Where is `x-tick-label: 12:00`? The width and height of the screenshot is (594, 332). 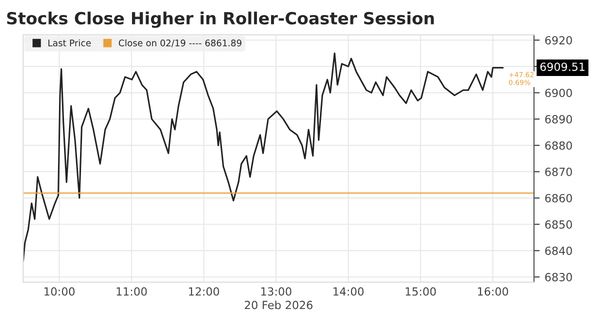
x-tick-label: 12:00 is located at coordinates (204, 291).